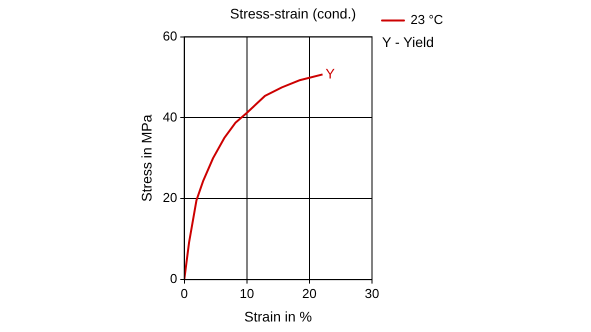 This screenshot has height=332, width=591. I want to click on x-tick-label: 0, so click(184, 293).